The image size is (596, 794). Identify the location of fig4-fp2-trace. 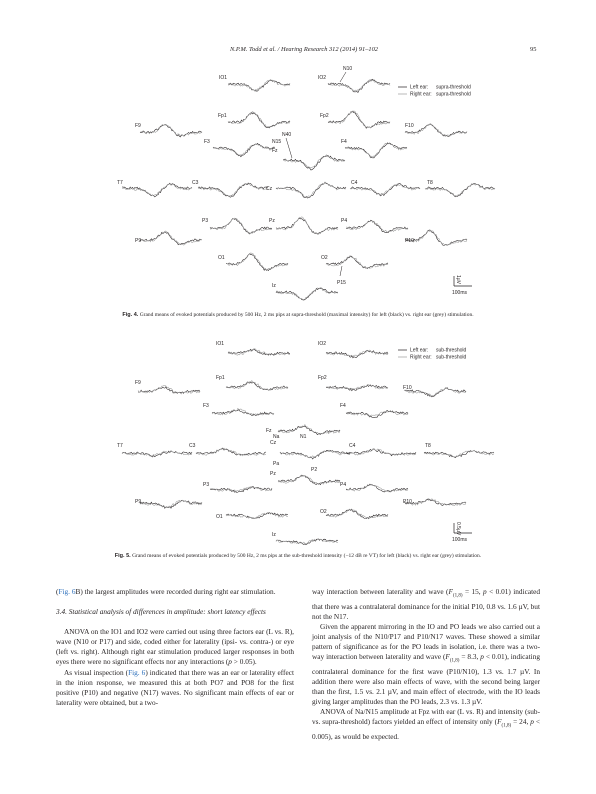
(359, 119).